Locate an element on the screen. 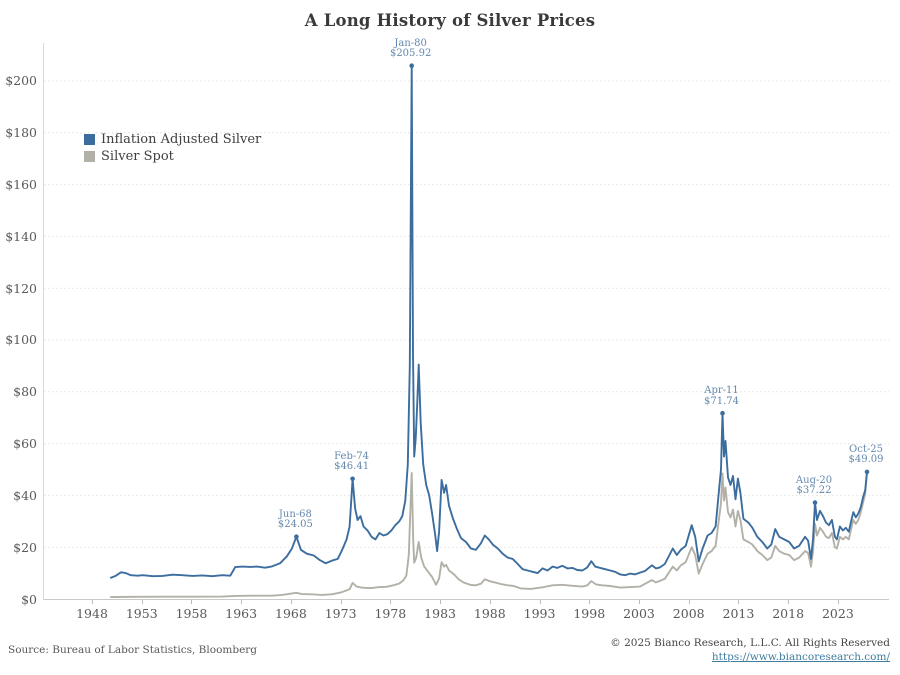  chart-title: A Long History of Silver Prices is located at coordinates (450, 20).